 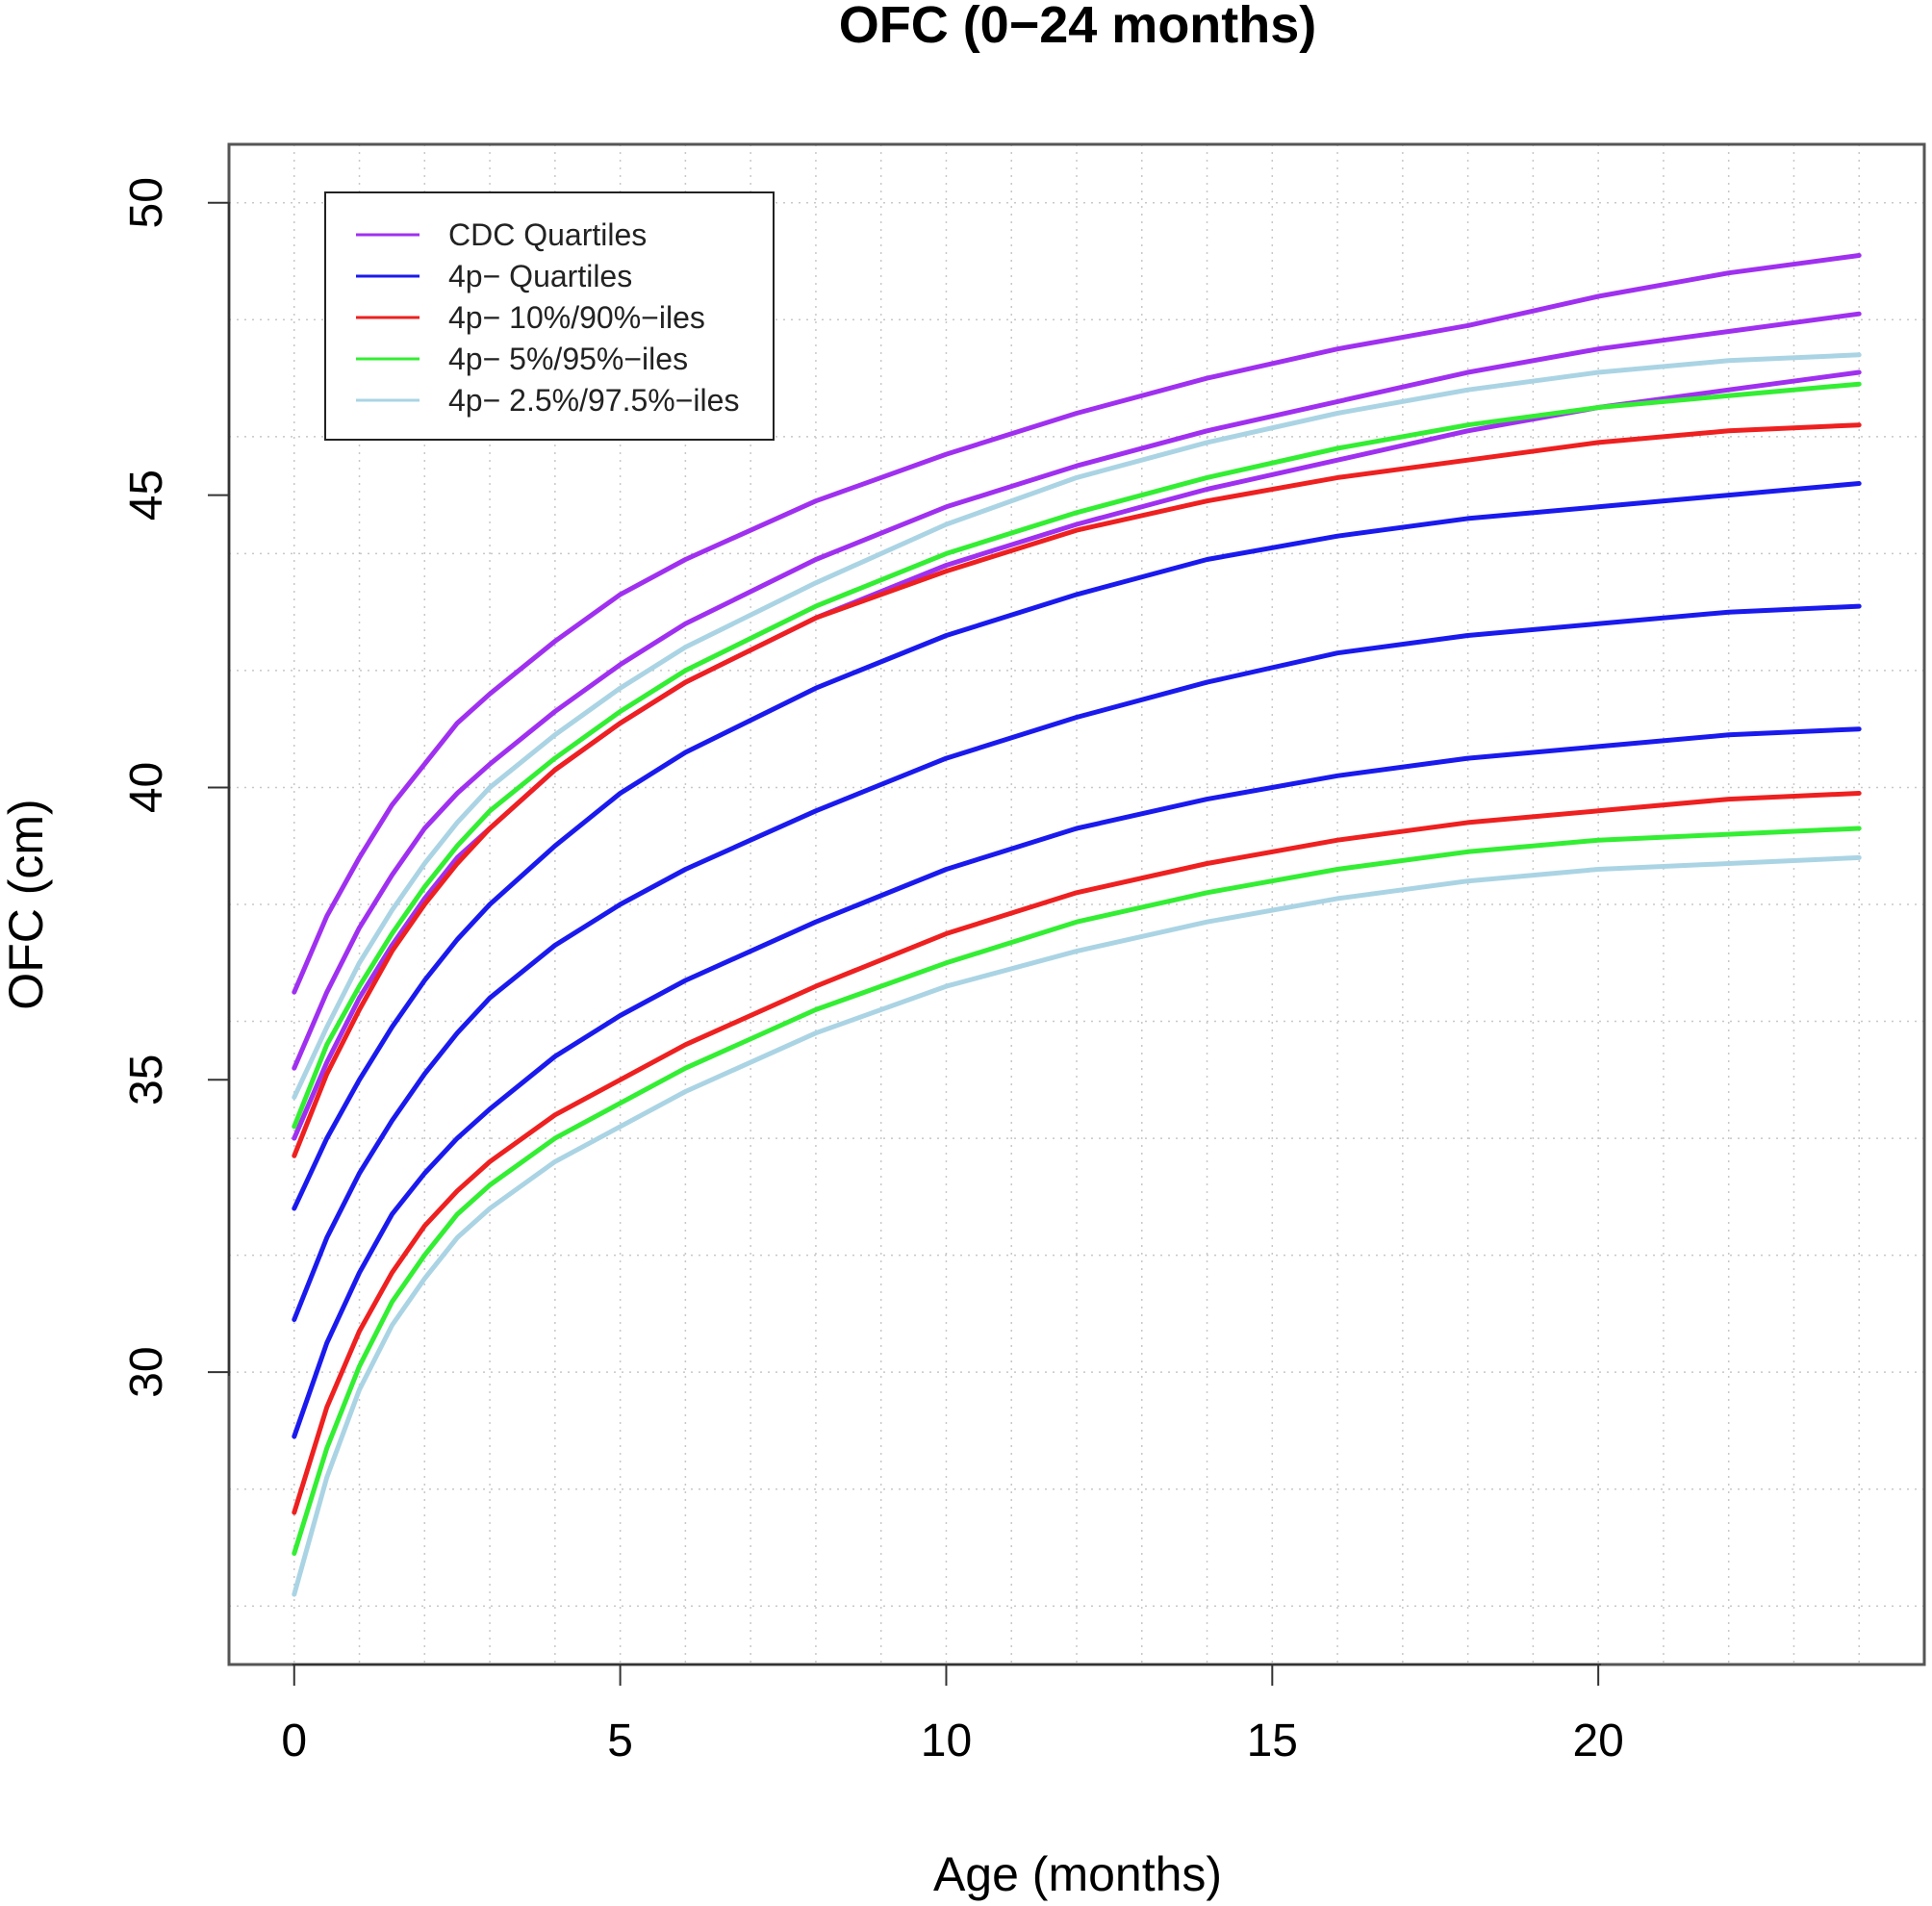 What do you see at coordinates (1078, 27) in the screenshot?
I see `chart-title: OFC (0−24 months)` at bounding box center [1078, 27].